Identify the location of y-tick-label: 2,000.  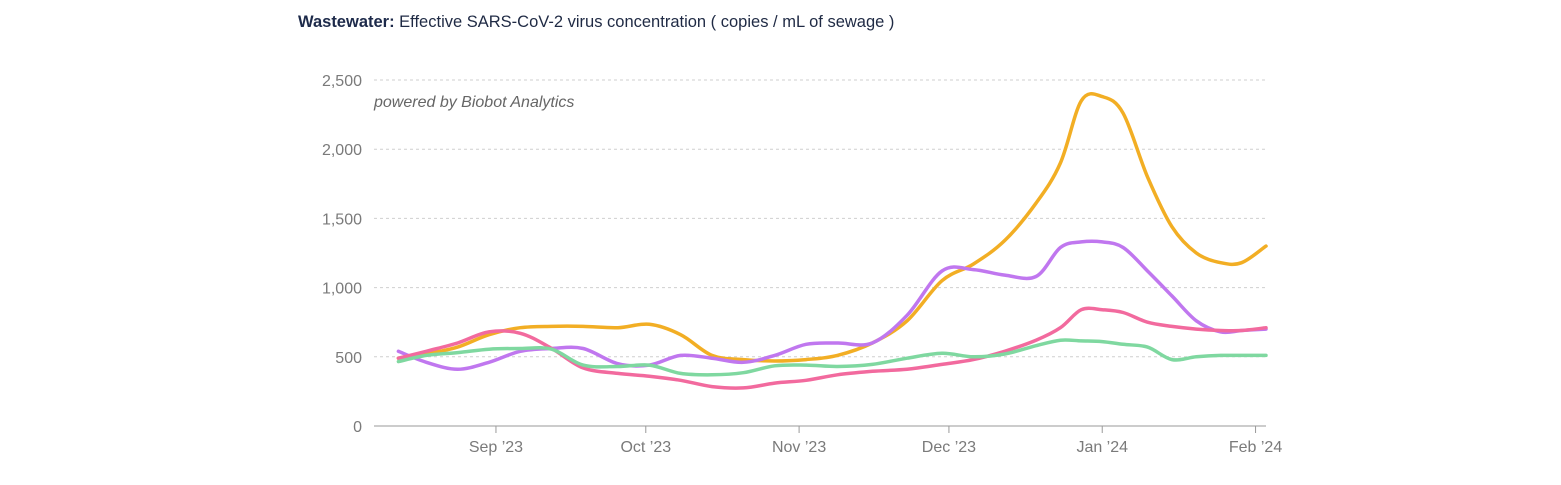
(342, 150).